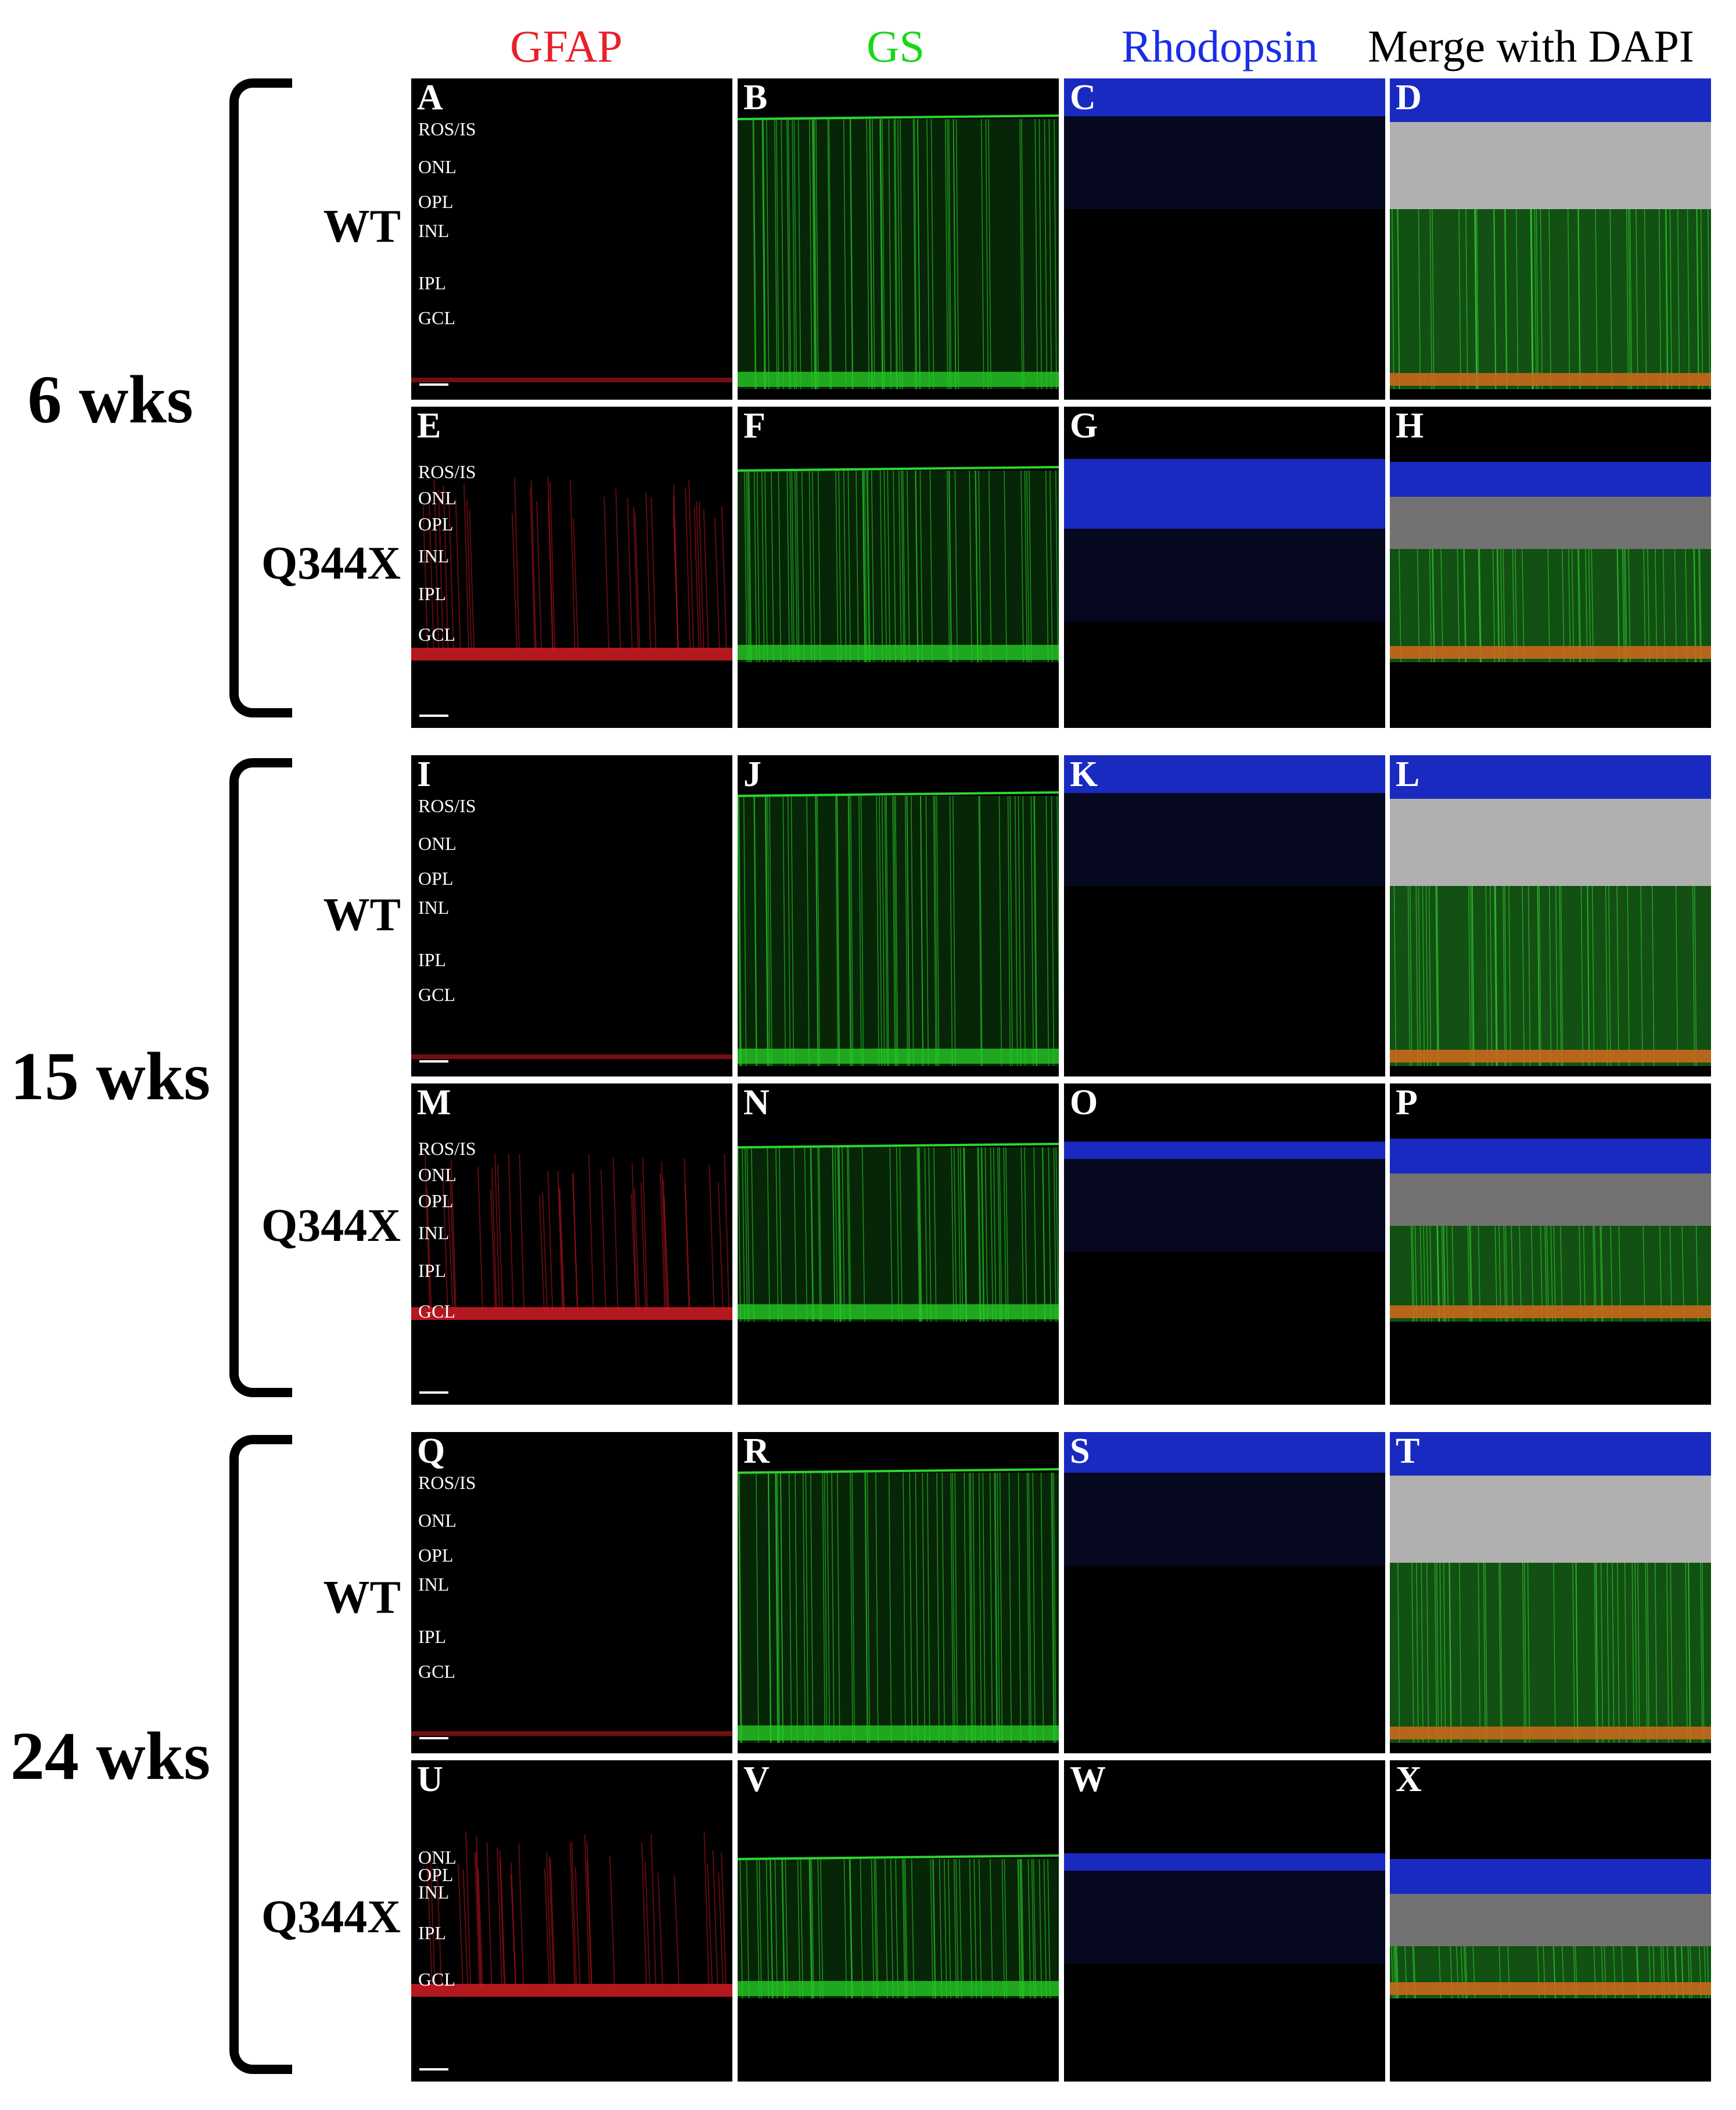  What do you see at coordinates (331, 1225) in the screenshot?
I see `genotype-label-q344x-15wks: Q344X` at bounding box center [331, 1225].